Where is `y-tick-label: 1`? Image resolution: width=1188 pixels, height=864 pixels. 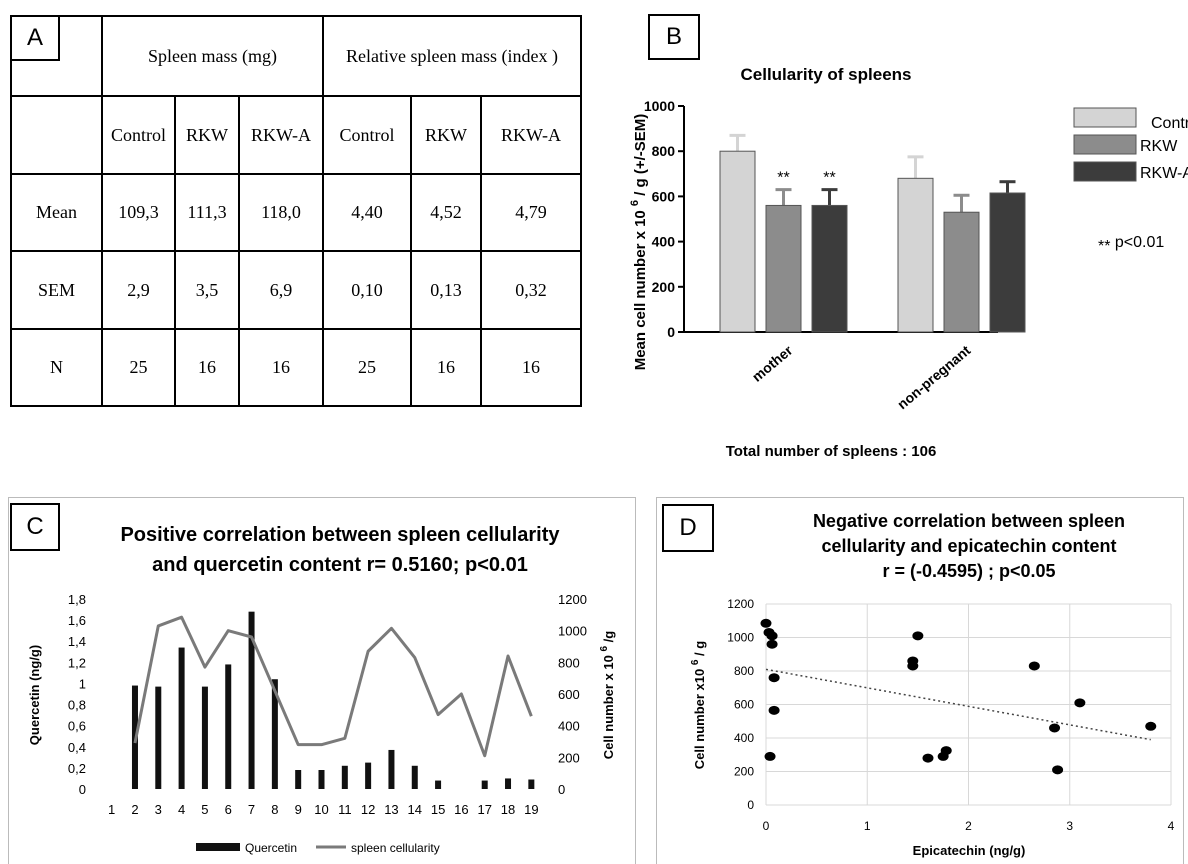
y-tick-label: 1 is located at coordinates (82, 683).